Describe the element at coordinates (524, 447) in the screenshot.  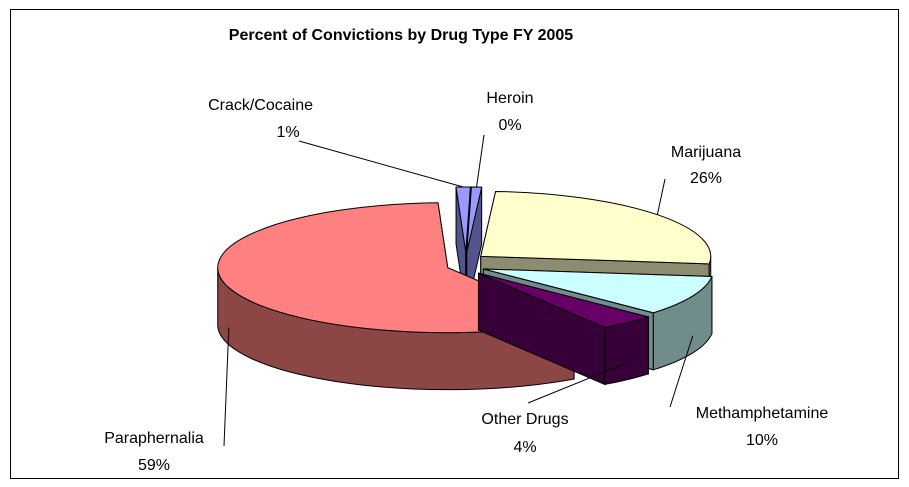
I see `label-other-drugs-value: 4%` at that location.